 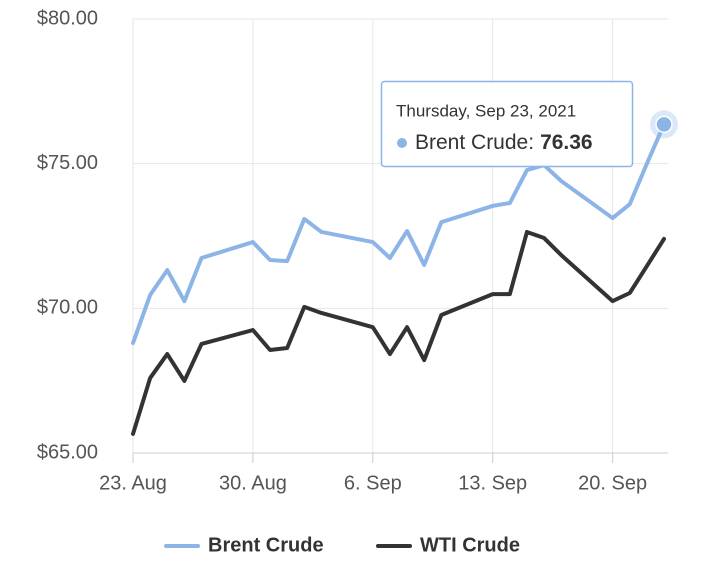 I want to click on y-tick-label: $80.00, so click(x=67, y=18).